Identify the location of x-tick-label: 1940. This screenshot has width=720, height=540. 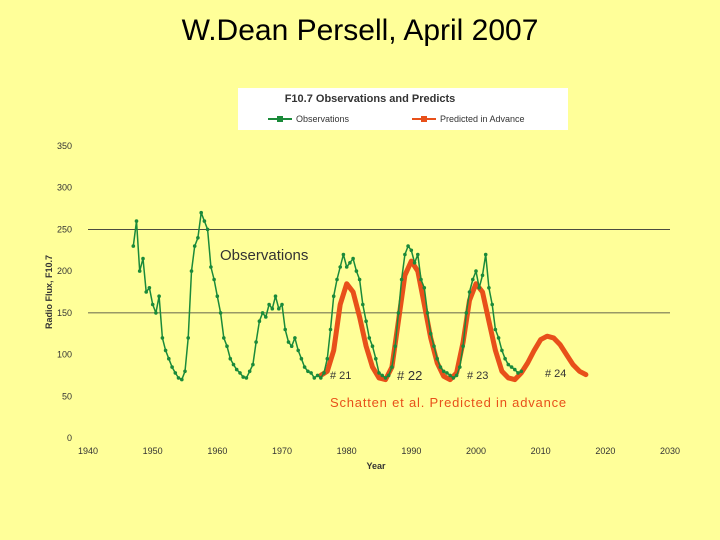
(88, 451).